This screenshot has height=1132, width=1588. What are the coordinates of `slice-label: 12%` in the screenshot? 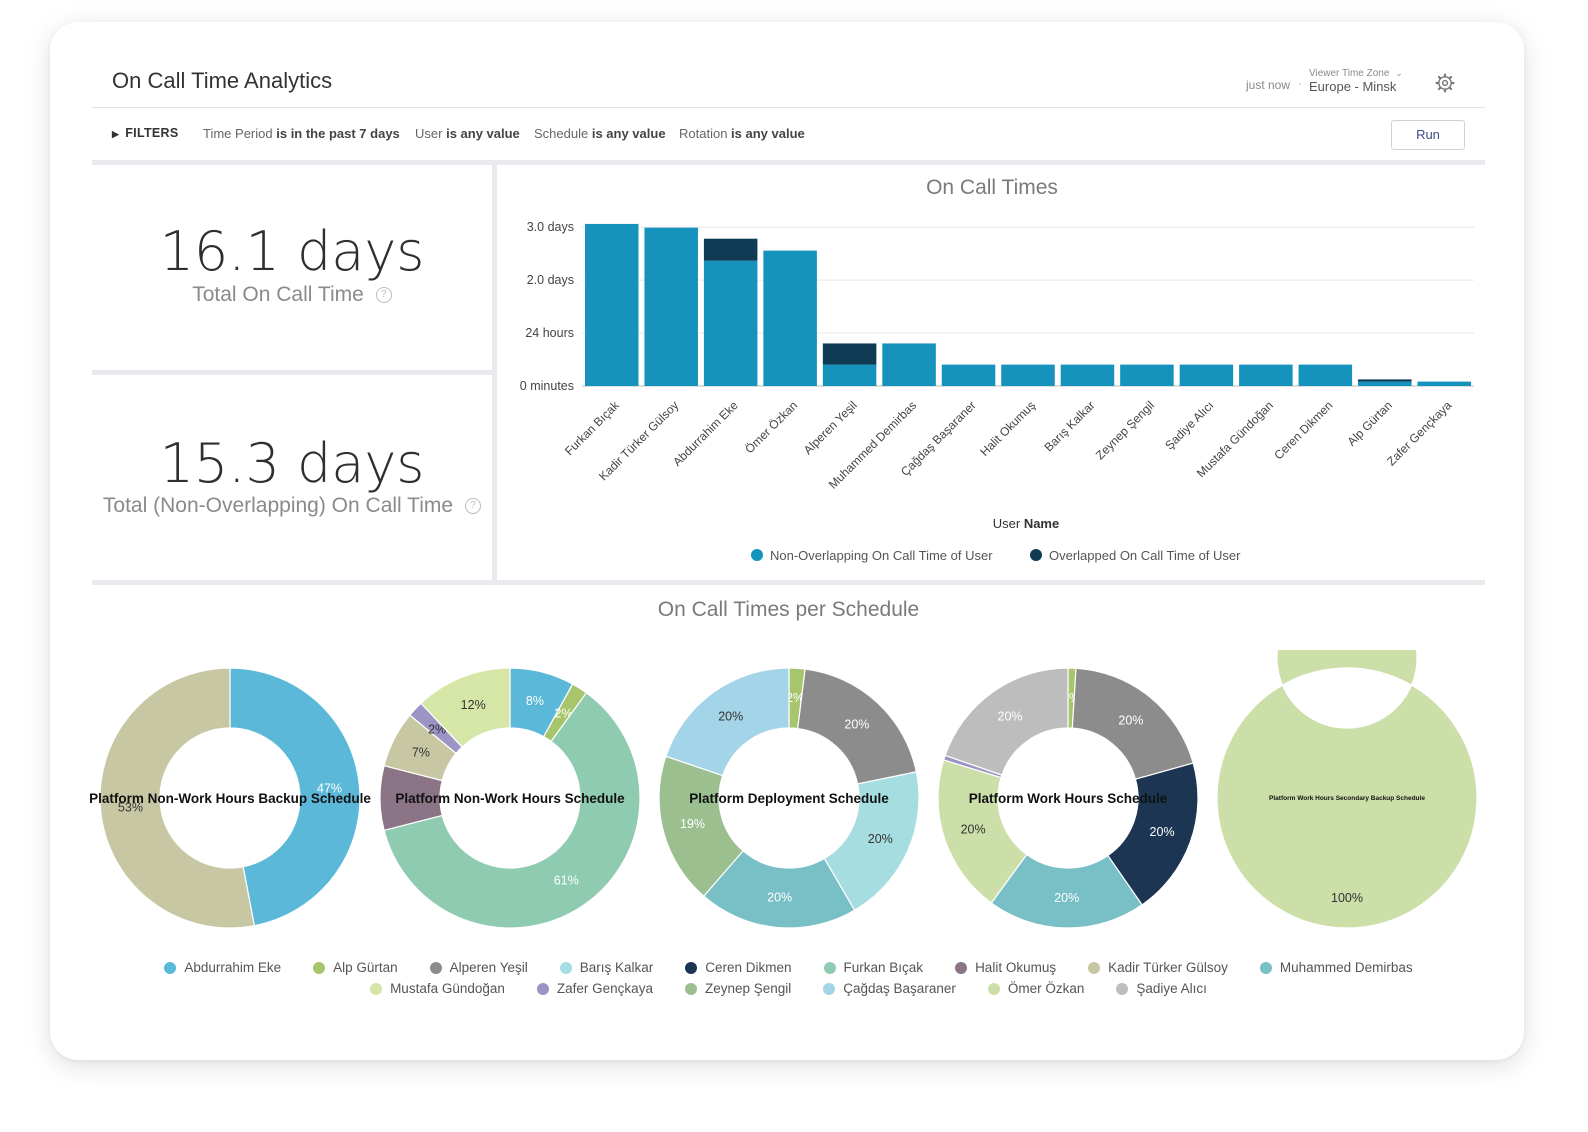 It's located at (473, 705).